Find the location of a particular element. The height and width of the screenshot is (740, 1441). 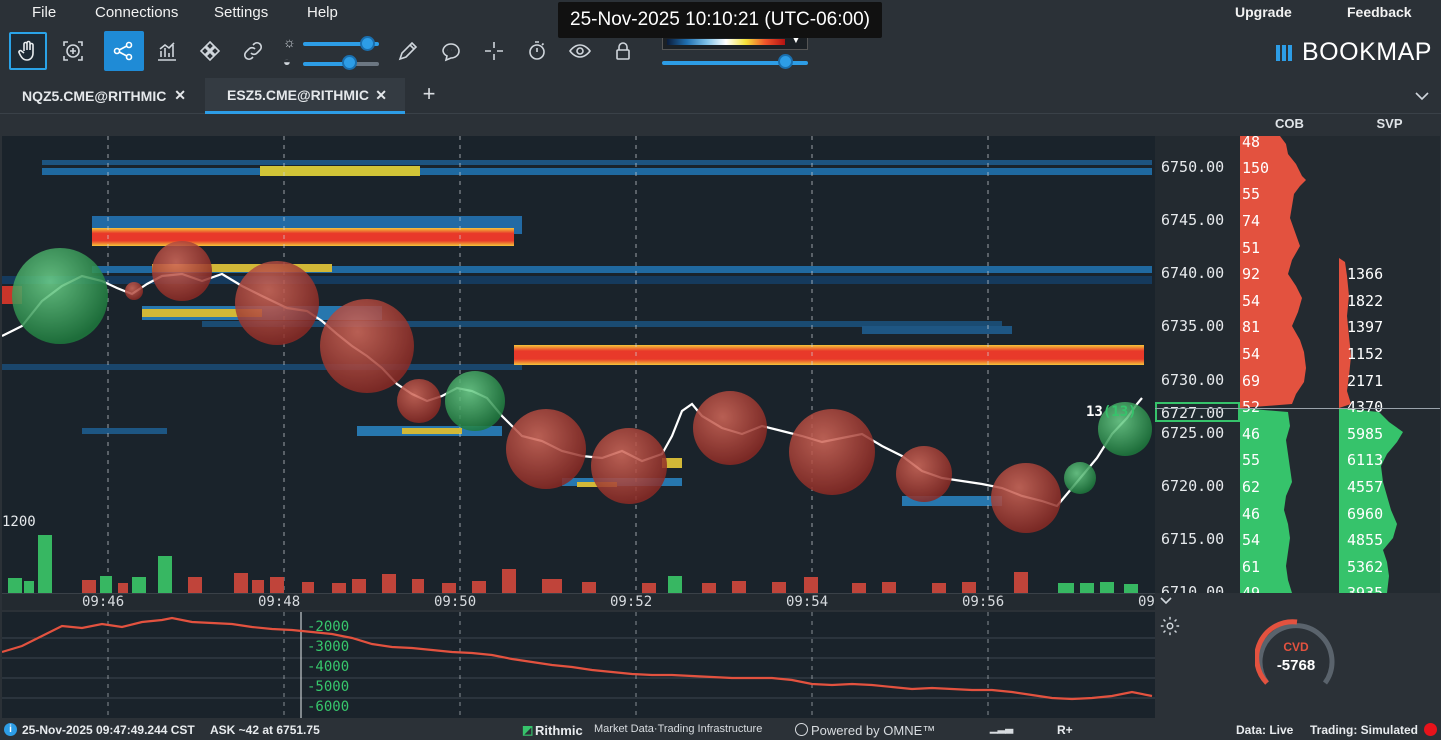

share-tool-button is located at coordinates (124, 51).